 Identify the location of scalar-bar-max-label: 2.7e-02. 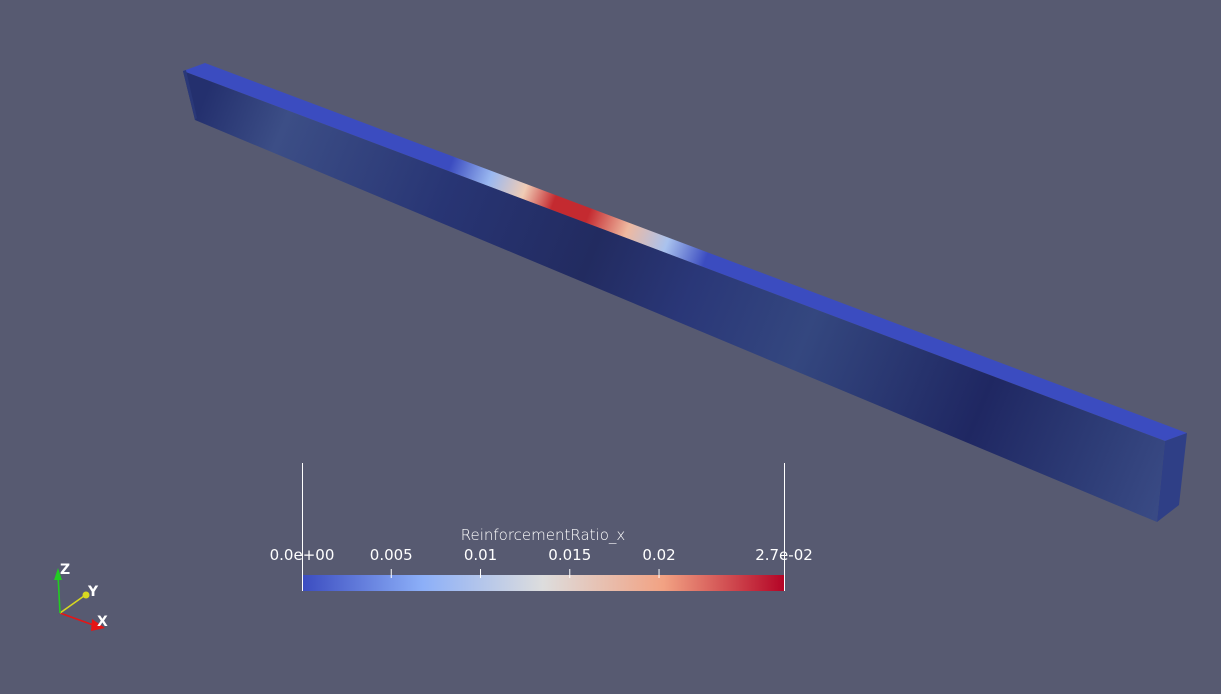
(784, 555).